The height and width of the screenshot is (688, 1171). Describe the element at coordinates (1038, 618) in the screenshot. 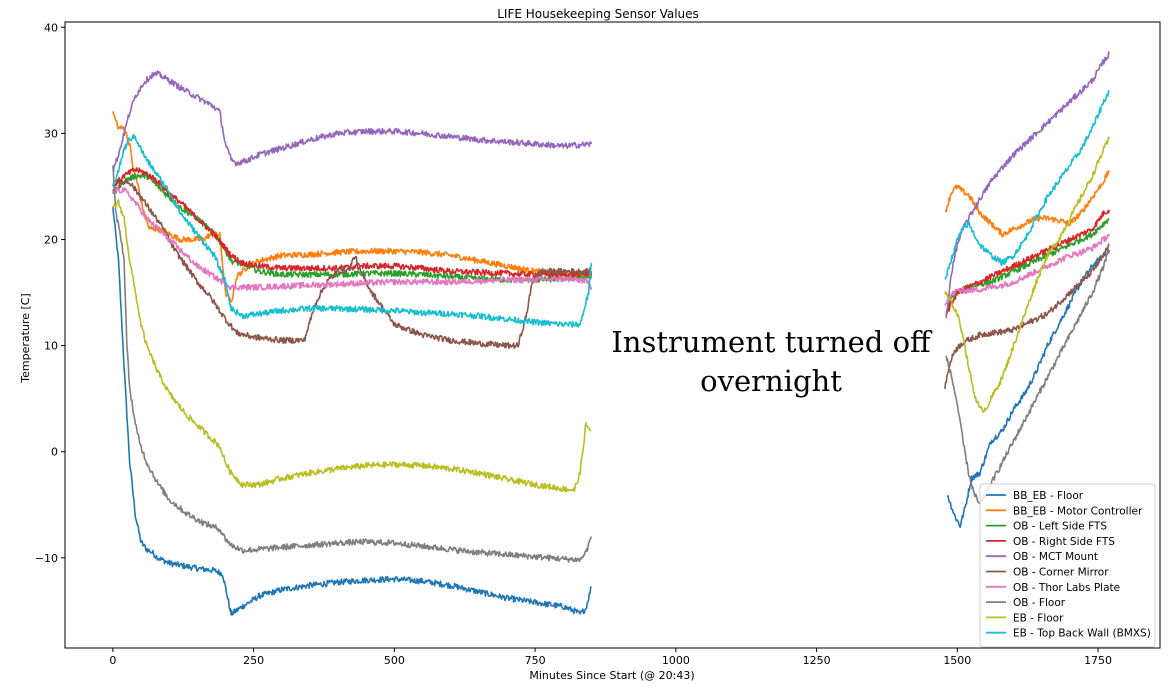

I see `legend-label: EB - Floor` at that location.